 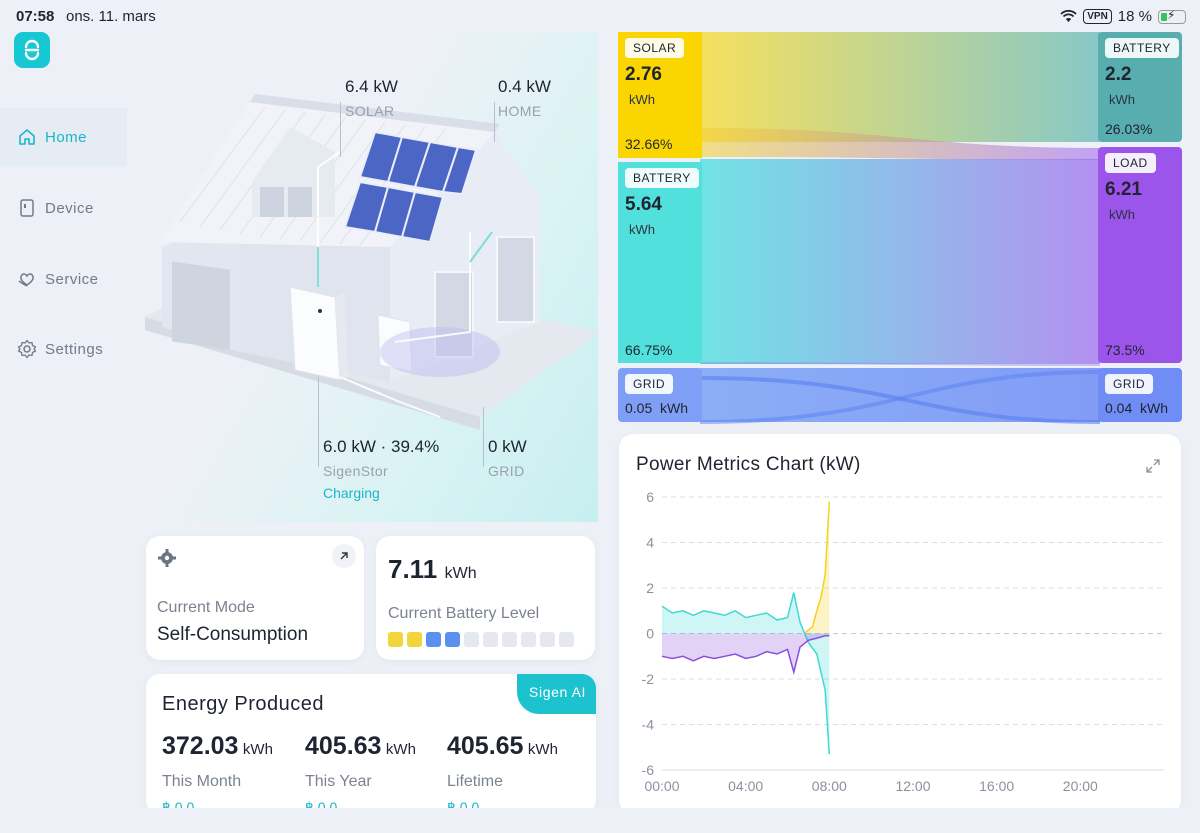 What do you see at coordinates (1097, 16) in the screenshot?
I see `vpn-badge: VPN` at bounding box center [1097, 16].